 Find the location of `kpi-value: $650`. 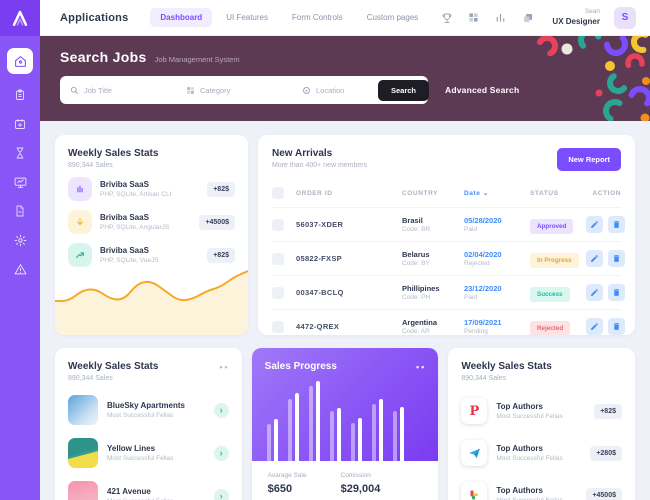

kpi-value: $650 is located at coordinates (280, 489).